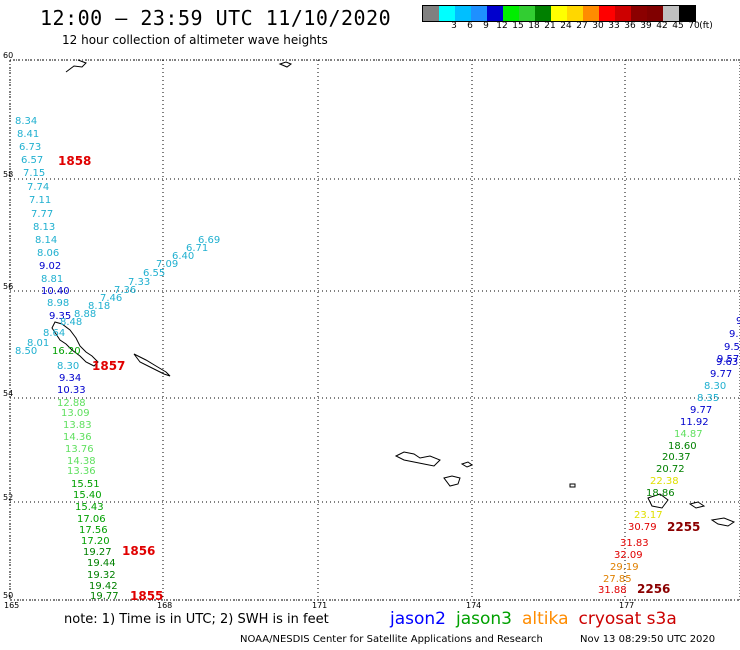  Describe the element at coordinates (55, 291) in the screenshot. I see `swh-label: 10.40` at that location.